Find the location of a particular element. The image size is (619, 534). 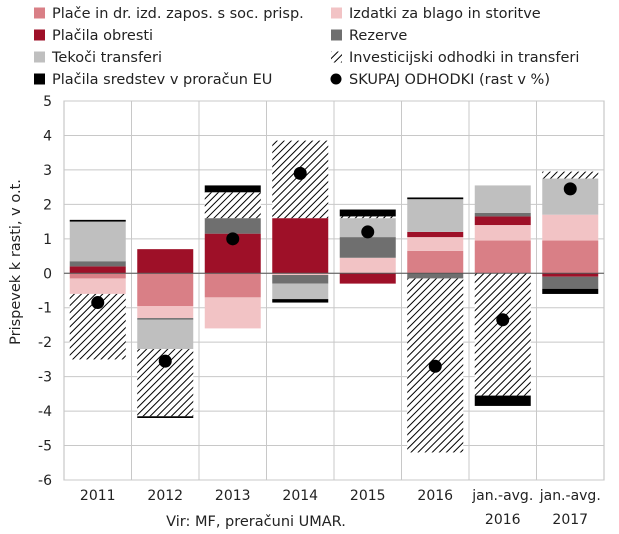

legend-label: SKUPAJ ODHODKI (rast v %) is located at coordinates (449, 80).